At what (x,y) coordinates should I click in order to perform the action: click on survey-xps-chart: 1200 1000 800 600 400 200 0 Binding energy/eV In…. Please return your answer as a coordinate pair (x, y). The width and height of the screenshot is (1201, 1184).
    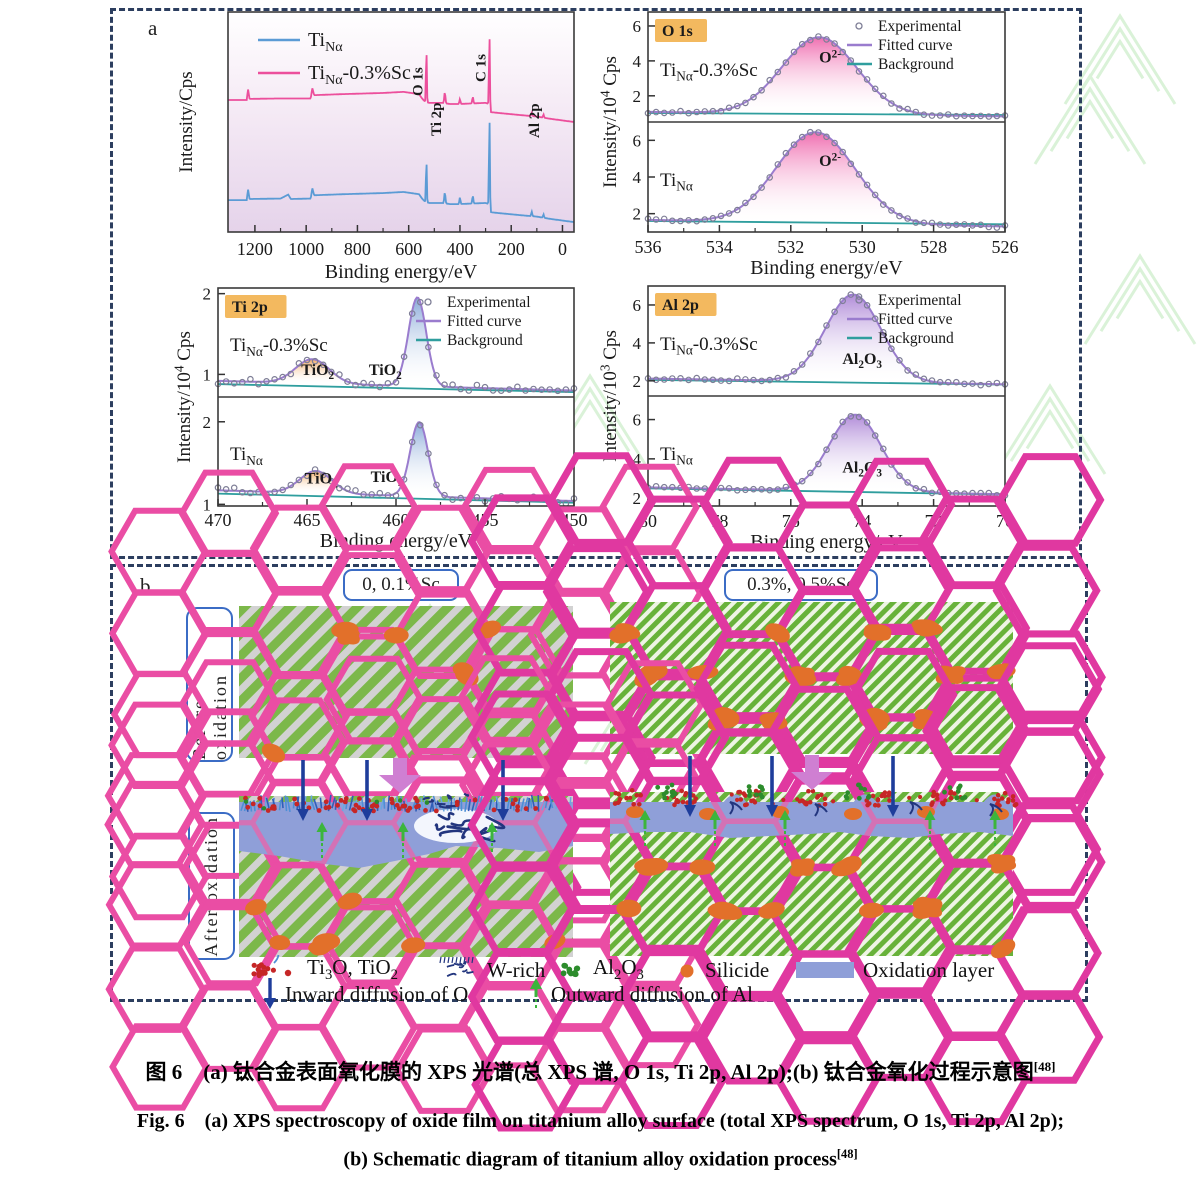
    Looking at the image, I should click on (375, 147).